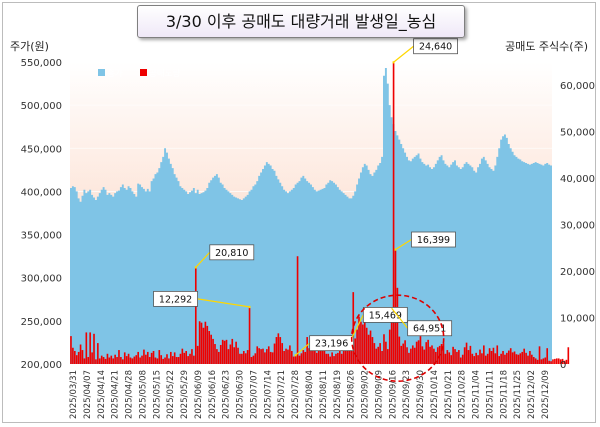  What do you see at coordinates (397, 338) in the screenshot?
I see `highlight-circle` at bounding box center [397, 338].